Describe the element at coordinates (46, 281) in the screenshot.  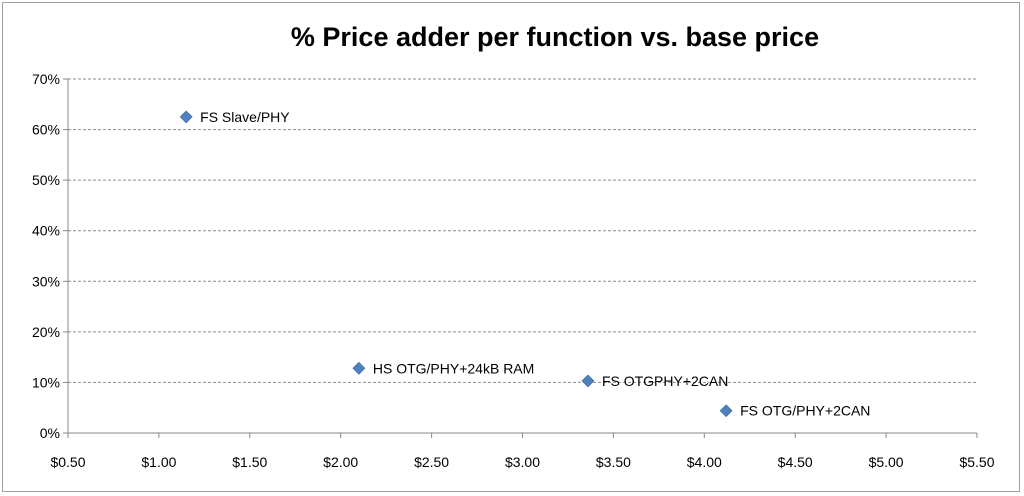
I see `y-tick-label: 30%` at that location.